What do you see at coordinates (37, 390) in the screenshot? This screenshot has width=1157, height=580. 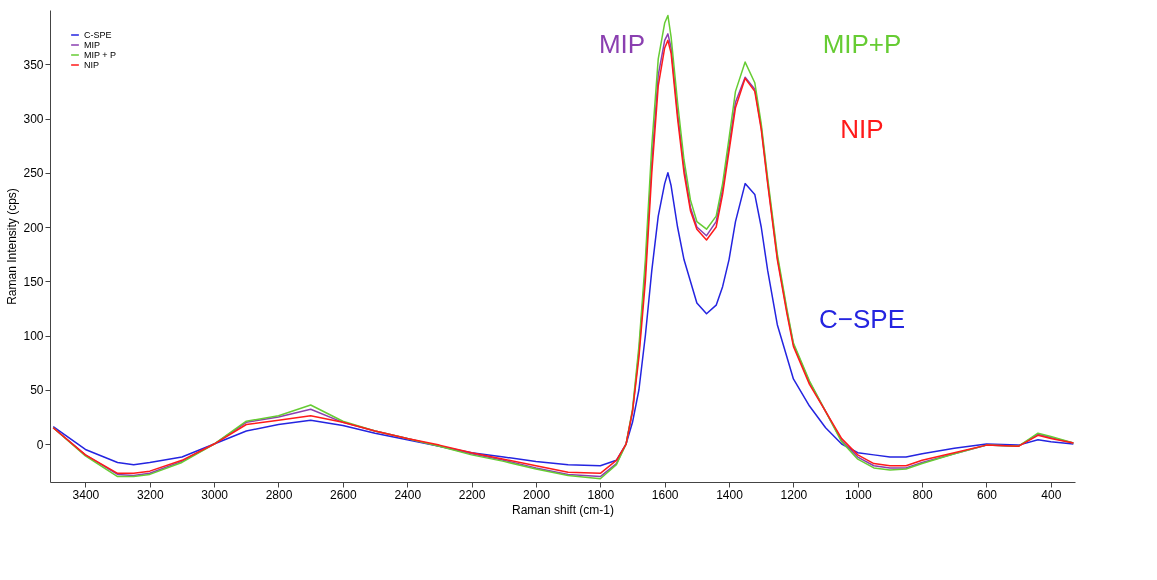 I see `y-tick-label: 50` at bounding box center [37, 390].